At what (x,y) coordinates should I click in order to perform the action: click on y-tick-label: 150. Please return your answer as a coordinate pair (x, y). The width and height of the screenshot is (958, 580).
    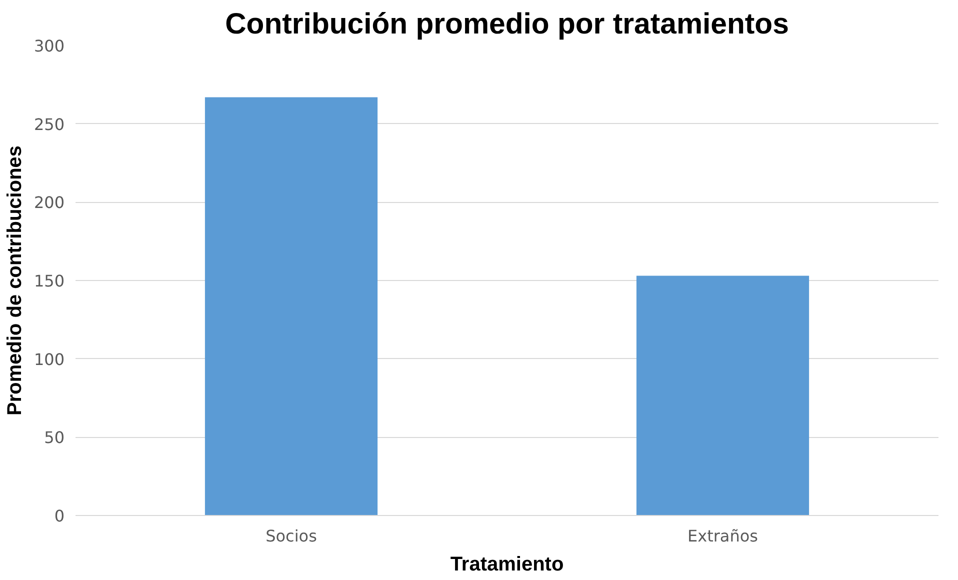
    Looking at the image, I should click on (49, 281).